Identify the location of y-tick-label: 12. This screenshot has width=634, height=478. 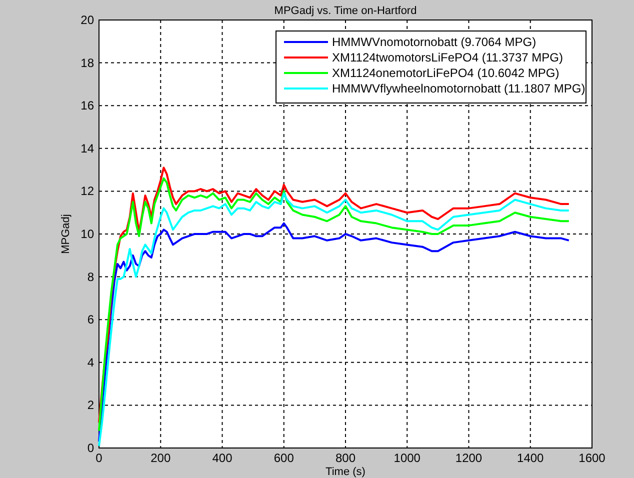
(87, 191).